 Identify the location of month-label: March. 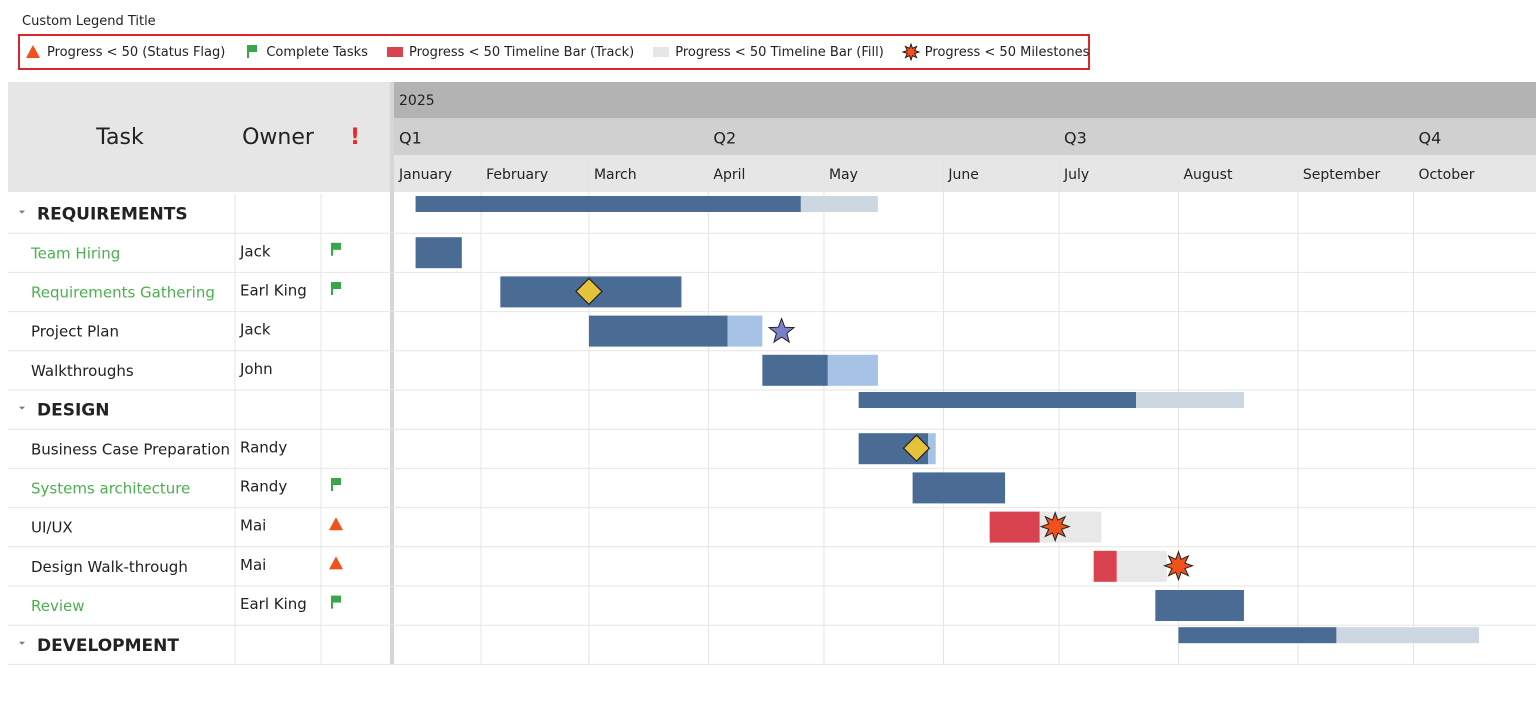
(615, 175).